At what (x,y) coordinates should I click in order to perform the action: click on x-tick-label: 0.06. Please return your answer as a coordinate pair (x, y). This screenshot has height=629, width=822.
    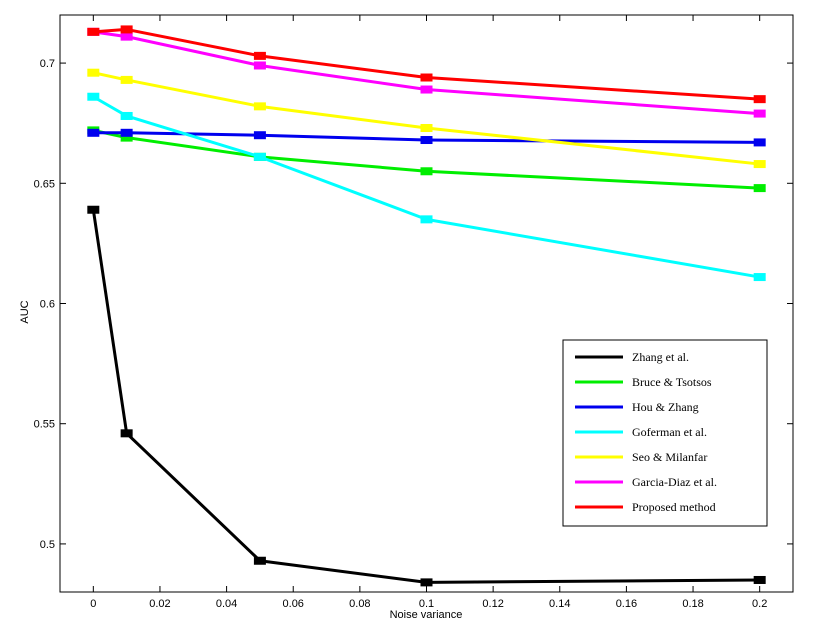
    Looking at the image, I should click on (293, 604).